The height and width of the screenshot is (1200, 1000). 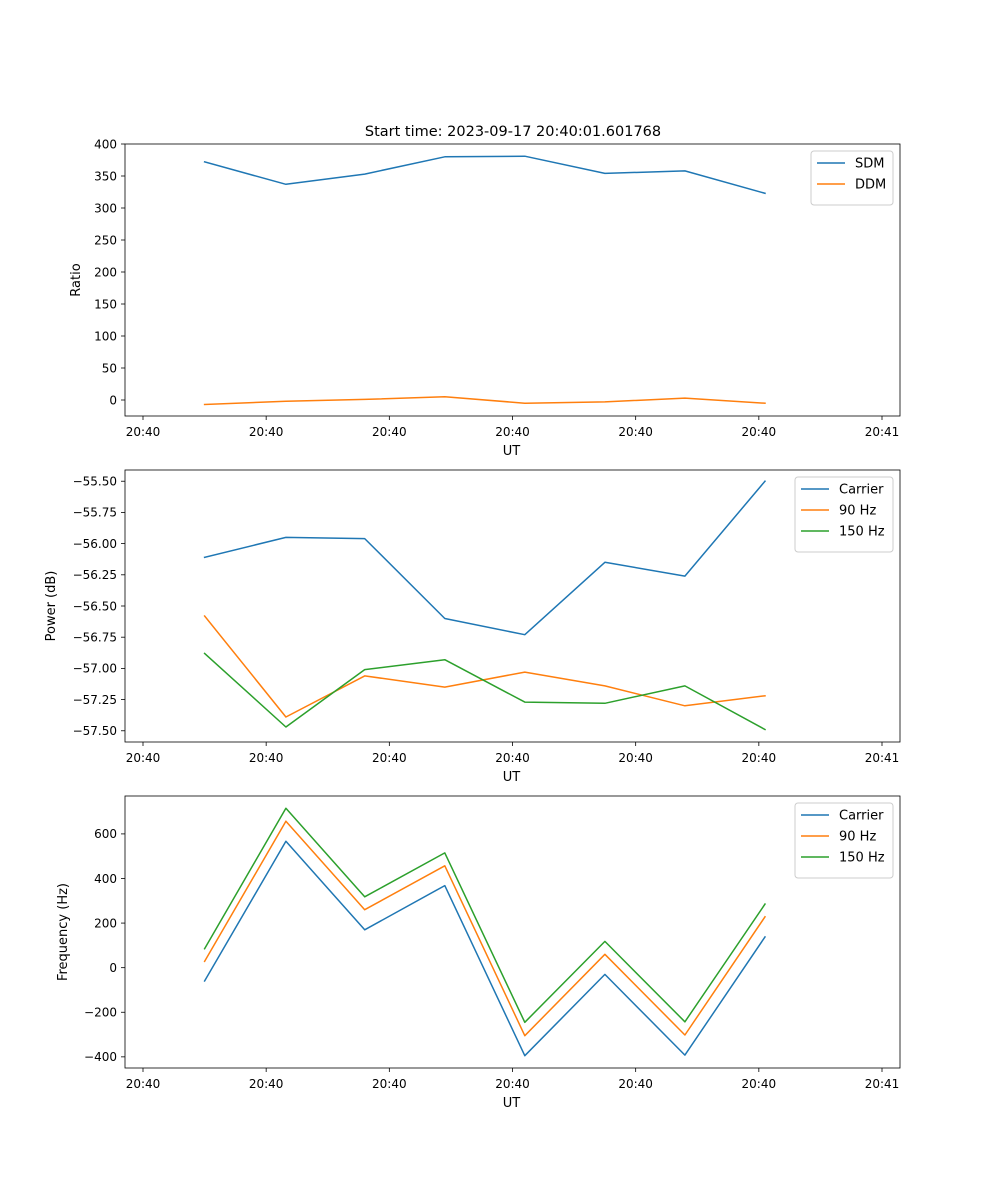 What do you see at coordinates (870, 185) in the screenshot?
I see `legend-label: DDM` at bounding box center [870, 185].